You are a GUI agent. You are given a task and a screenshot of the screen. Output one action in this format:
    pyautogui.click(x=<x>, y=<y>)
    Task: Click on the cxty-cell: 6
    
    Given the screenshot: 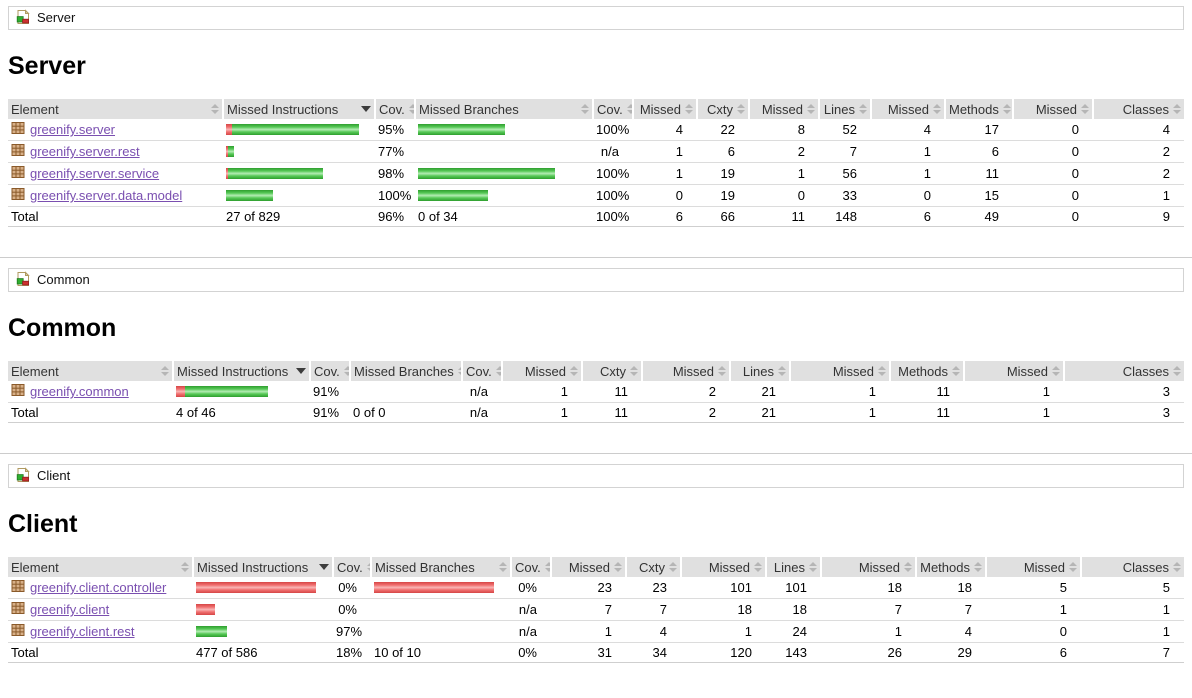 What is the action you would take?
    pyautogui.click(x=723, y=151)
    